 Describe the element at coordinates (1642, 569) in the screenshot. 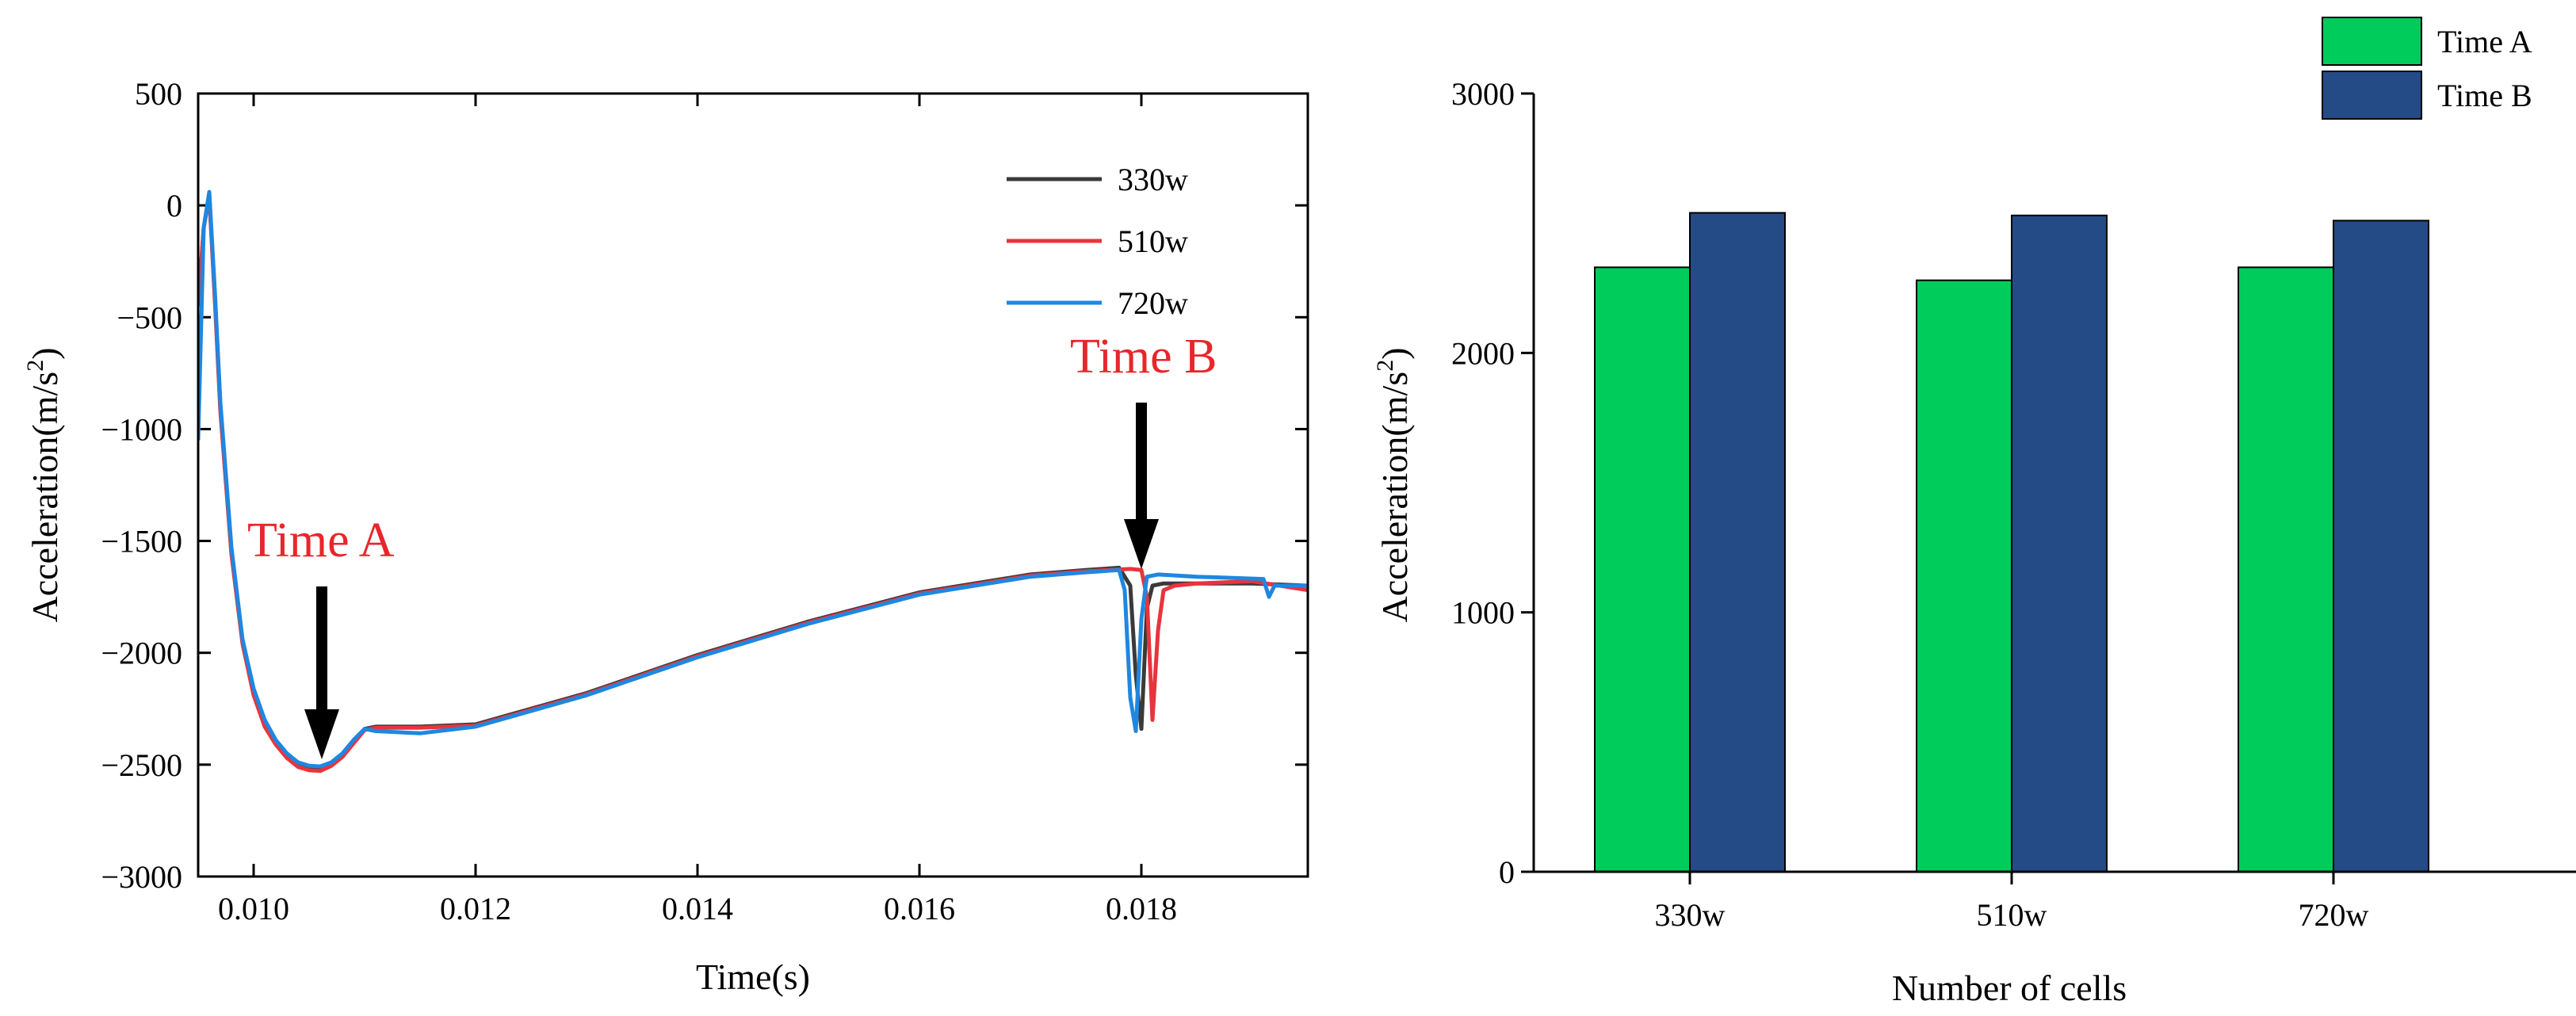

I see `bar-time-a-330w` at that location.